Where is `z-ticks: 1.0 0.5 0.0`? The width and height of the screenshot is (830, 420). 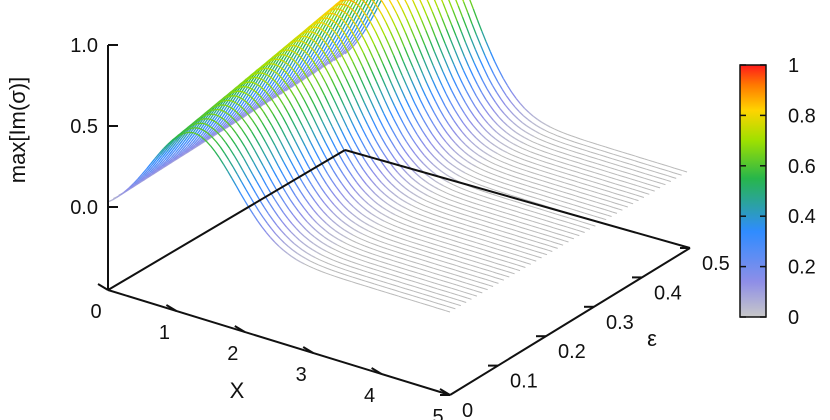 z-ticks: 1.0 0.5 0.0 is located at coordinates (94, 127).